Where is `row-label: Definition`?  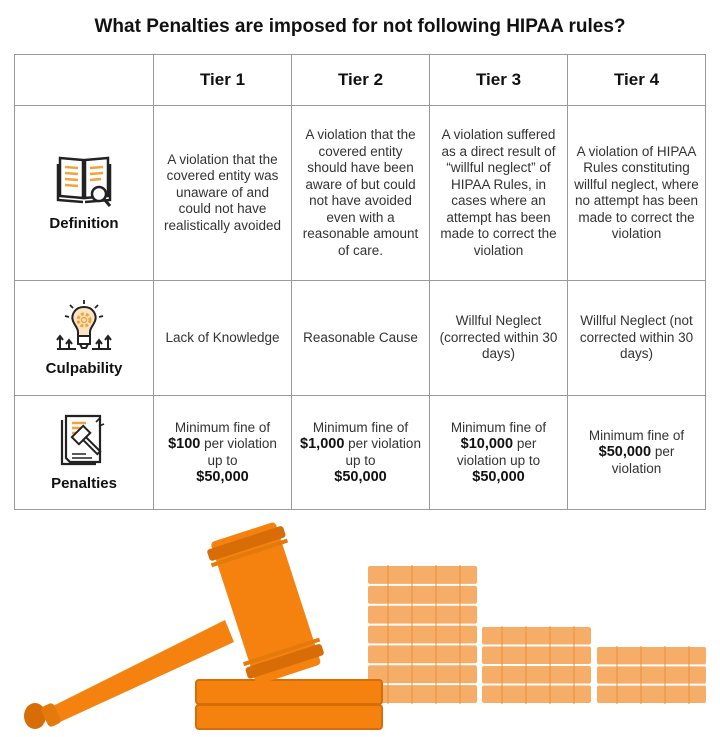
row-label: Definition is located at coordinates (84, 223).